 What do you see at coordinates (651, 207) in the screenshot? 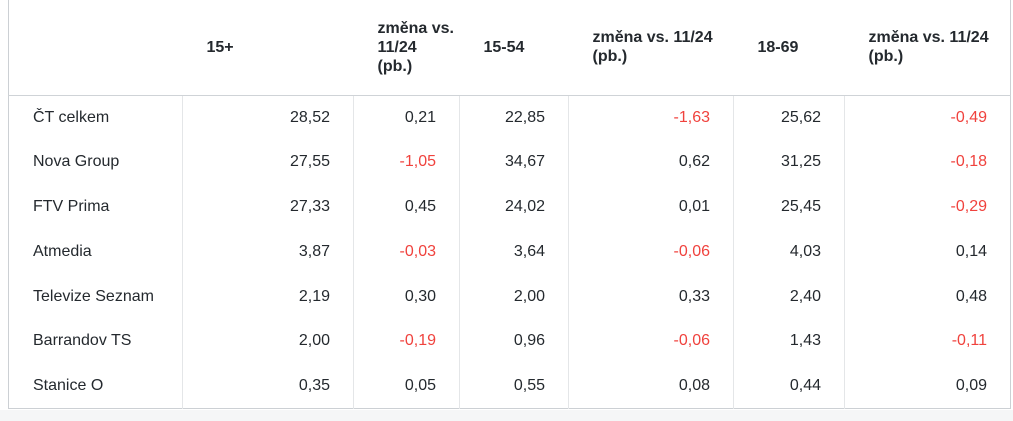
I see `value-cell: 0,01` at bounding box center [651, 207].